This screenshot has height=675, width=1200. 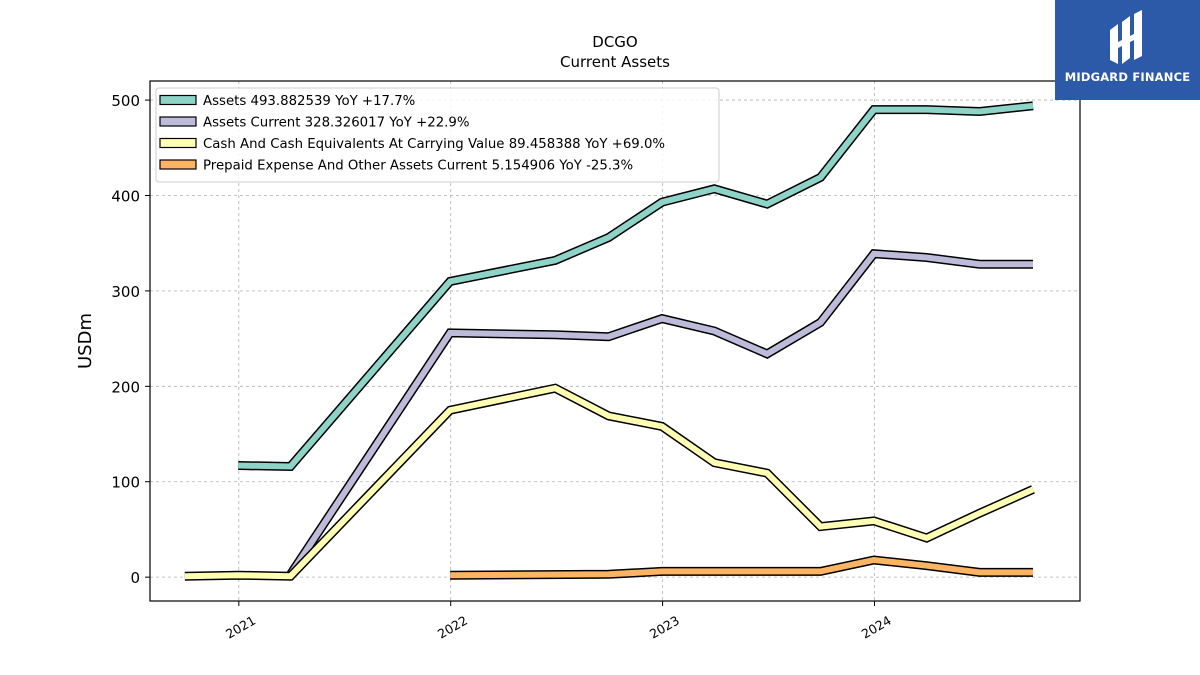 I want to click on logo-text: MIDGARD FINANCE, so click(x=1127, y=77).